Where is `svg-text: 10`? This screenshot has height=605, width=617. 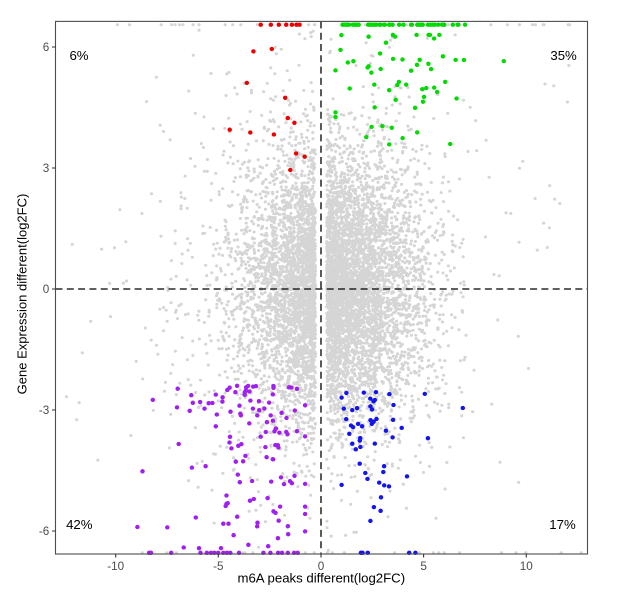
svg-text: 10 is located at coordinates (527, 566).